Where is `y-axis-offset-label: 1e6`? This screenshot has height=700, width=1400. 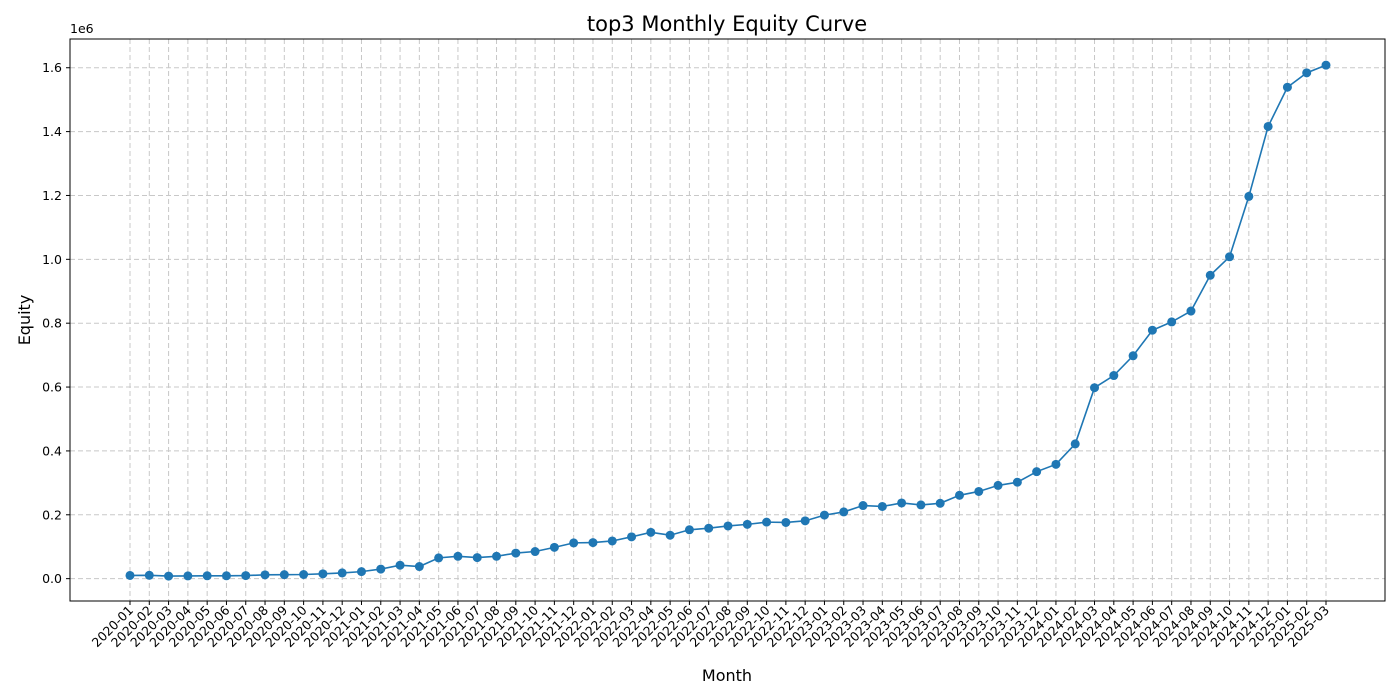 y-axis-offset-label: 1e6 is located at coordinates (82, 28).